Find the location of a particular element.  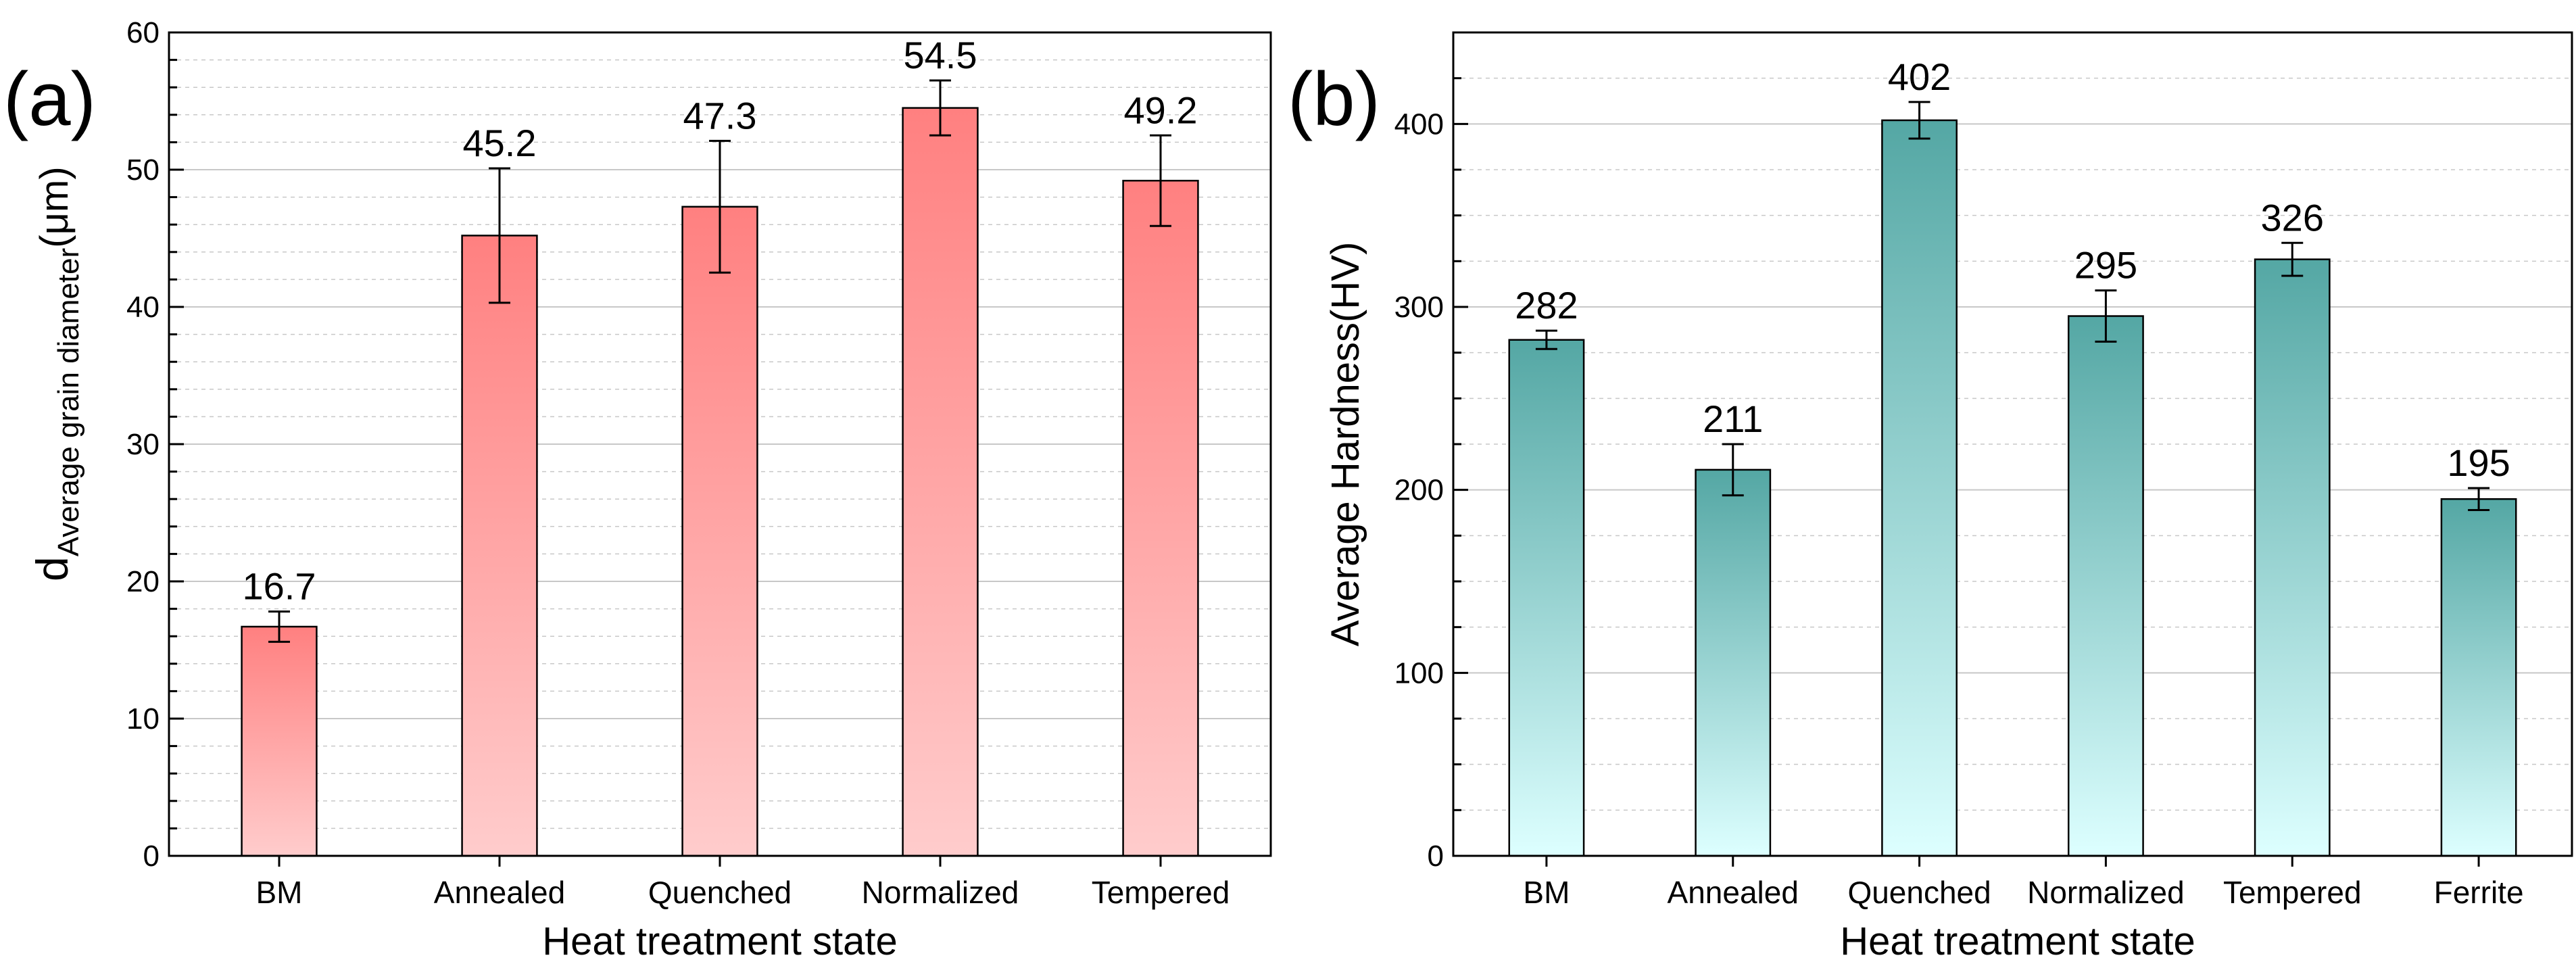

y-axis-label-b: Average Hardness(HV) is located at coordinates (1345, 445).